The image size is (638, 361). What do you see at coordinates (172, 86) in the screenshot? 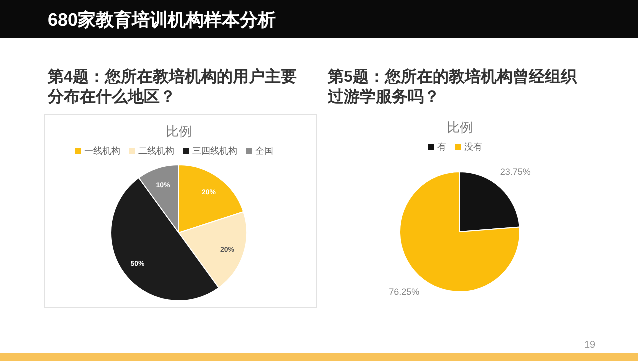
I see `chart-title: 第4题：您所在教培机构的用户主要分布在什么地区？` at bounding box center [172, 86].